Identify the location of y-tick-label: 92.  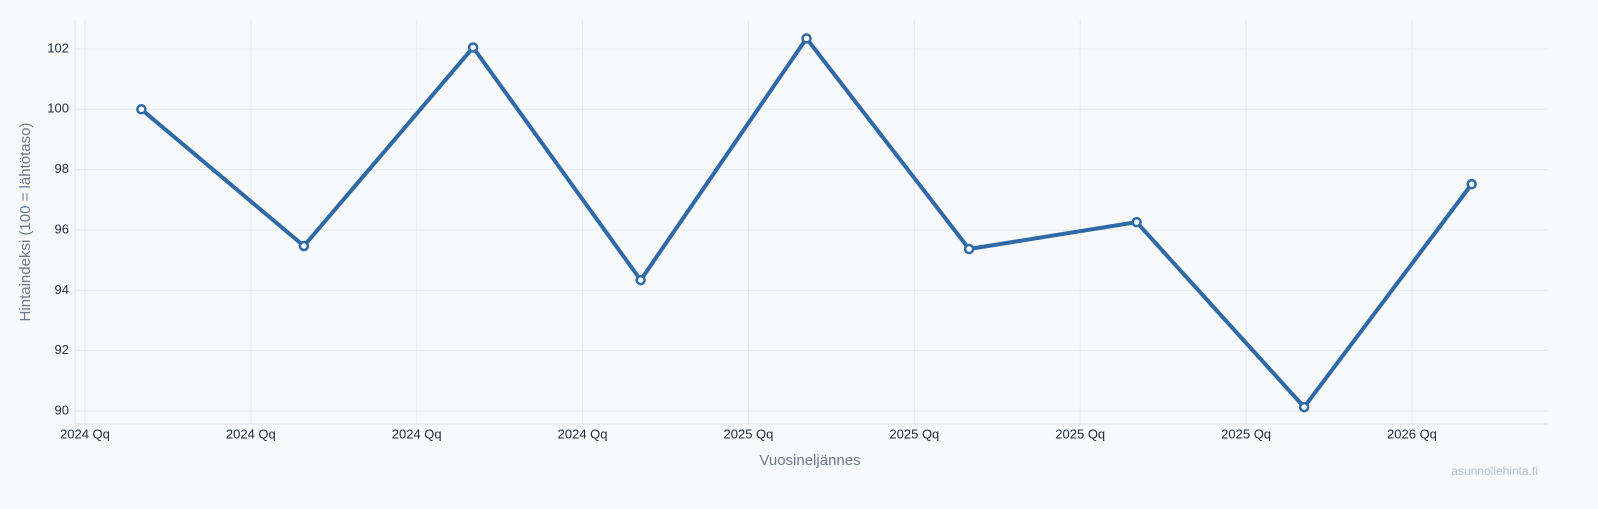
(62, 349).